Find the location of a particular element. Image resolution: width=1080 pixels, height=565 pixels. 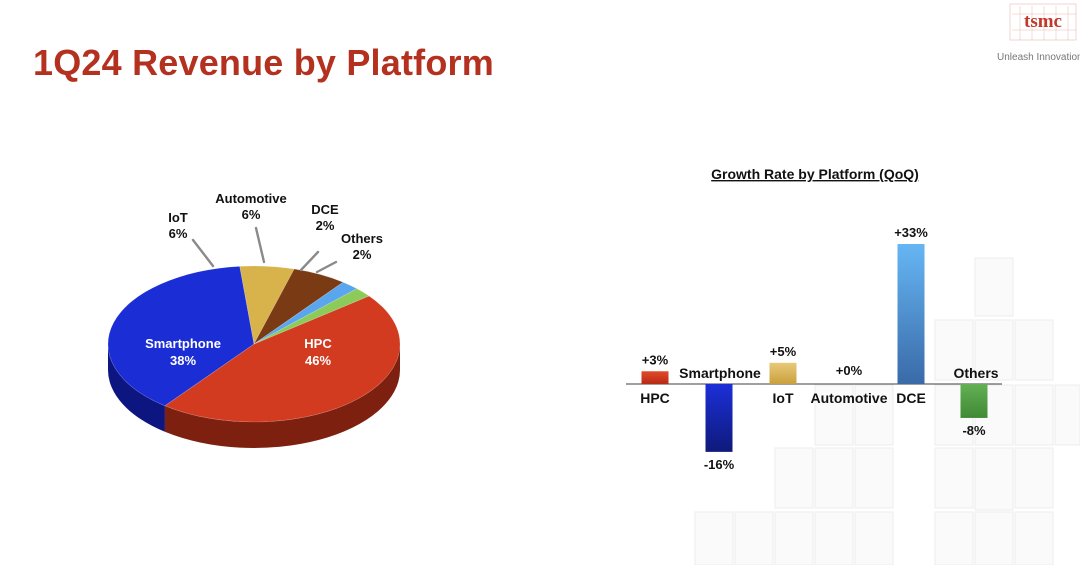

bar-category-iot: IoT is located at coordinates (783, 398).